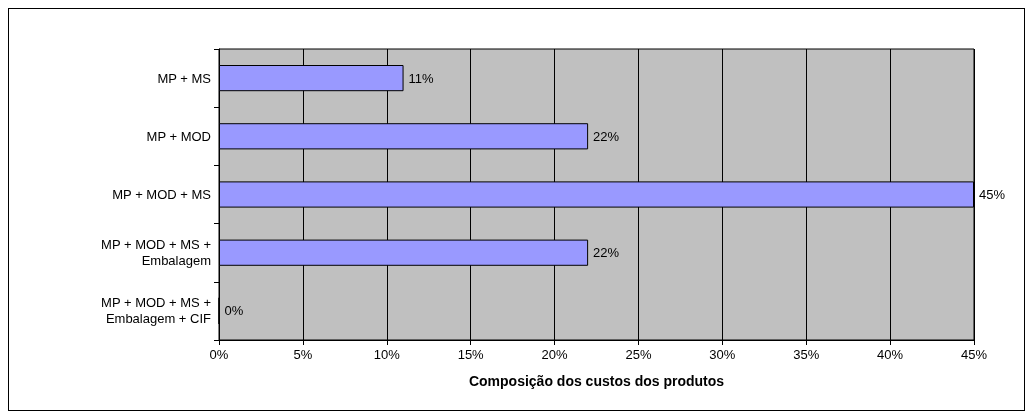  I want to click on x-tick-label: 10%, so click(387, 354).